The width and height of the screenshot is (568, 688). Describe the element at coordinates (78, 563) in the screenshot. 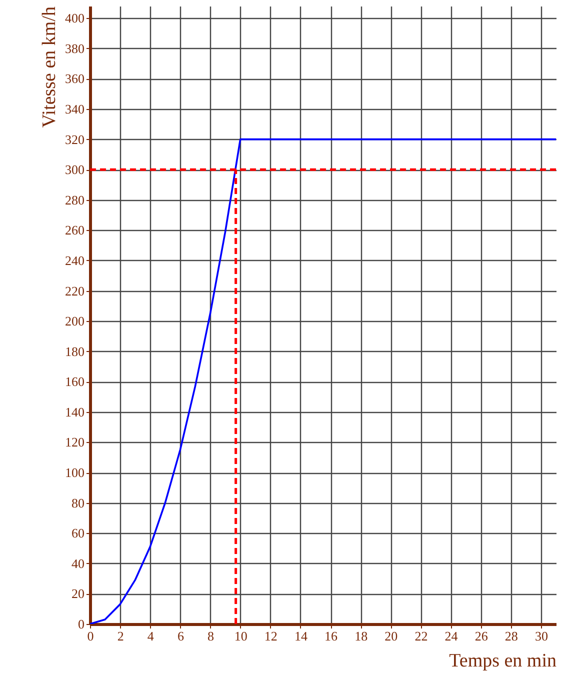

I see `y-tick-label: 40` at that location.